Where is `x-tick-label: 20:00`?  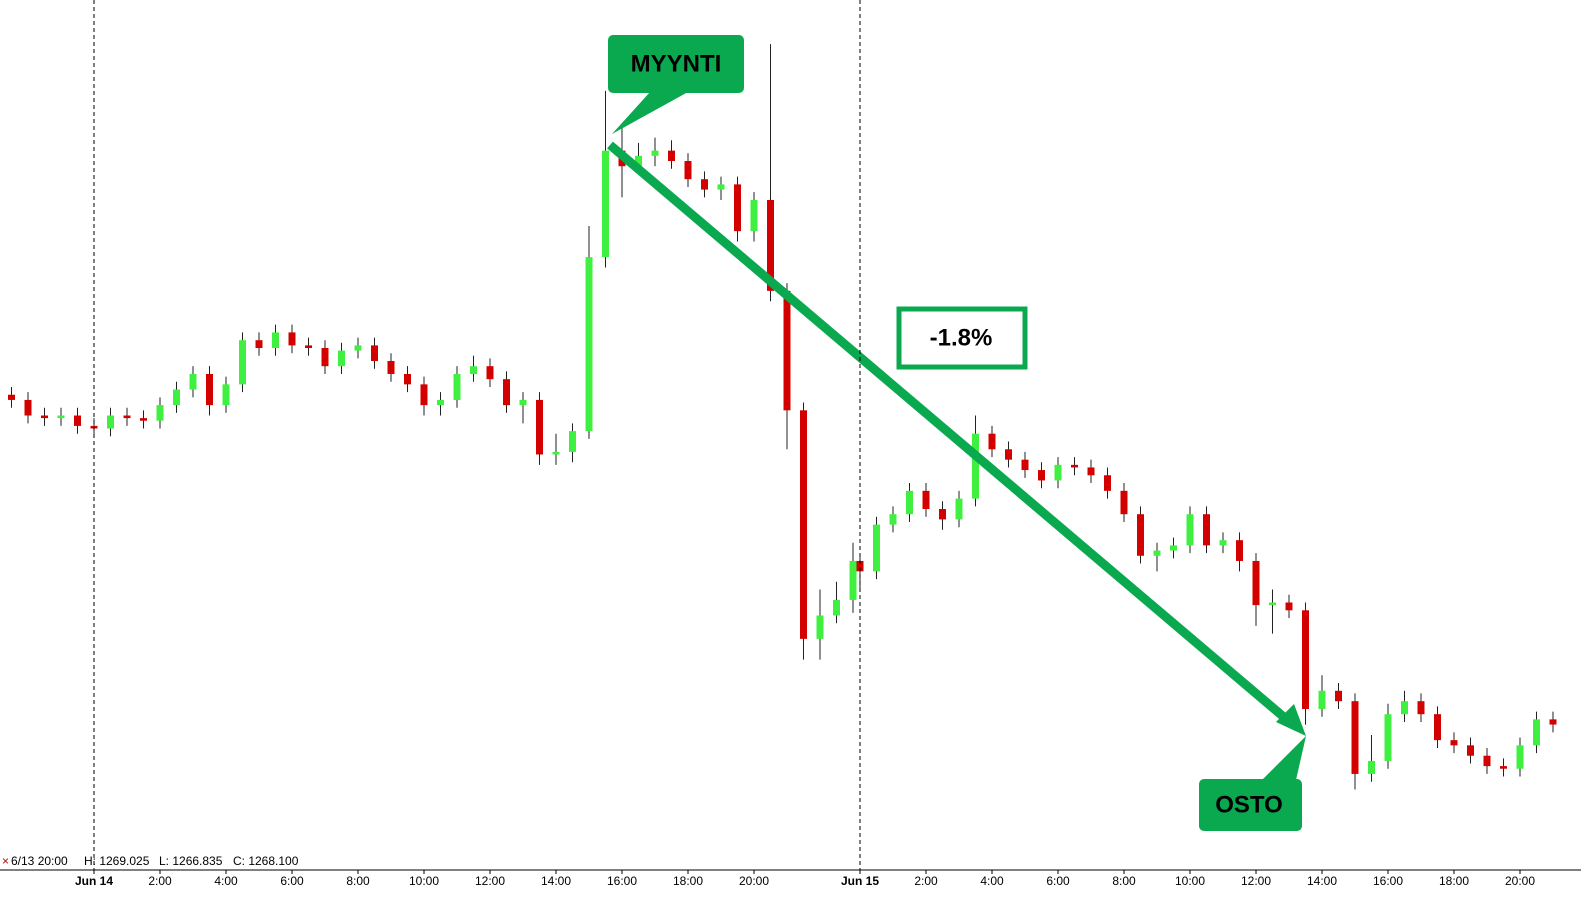 x-tick-label: 20:00 is located at coordinates (1520, 881).